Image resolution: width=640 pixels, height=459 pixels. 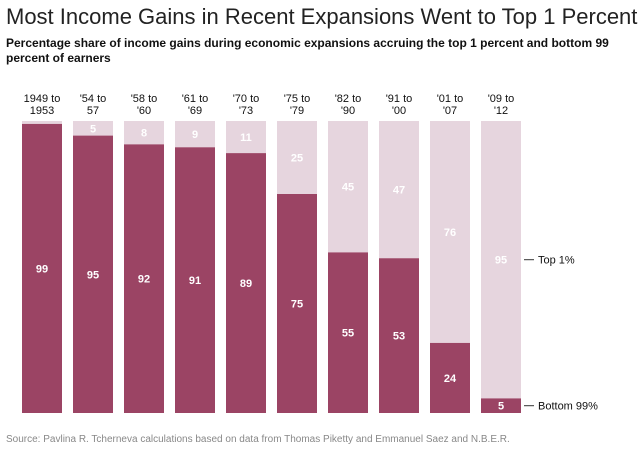 I want to click on top1-value-label: 95, so click(x=501, y=261).